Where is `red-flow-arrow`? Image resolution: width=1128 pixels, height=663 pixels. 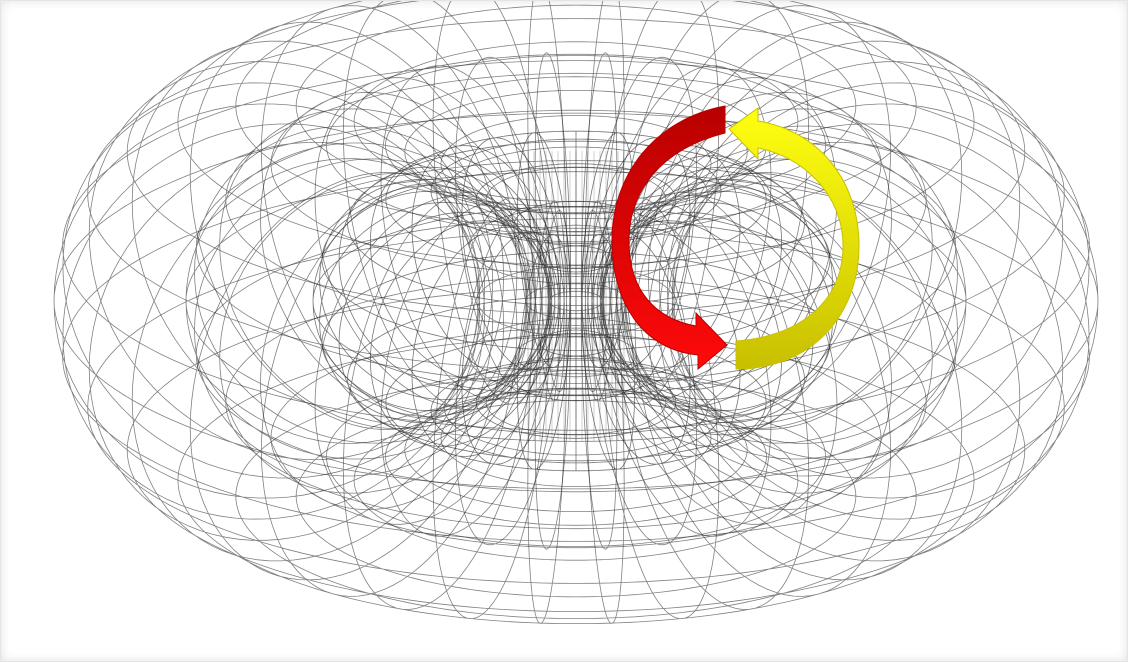 red-flow-arrow is located at coordinates (669, 238).